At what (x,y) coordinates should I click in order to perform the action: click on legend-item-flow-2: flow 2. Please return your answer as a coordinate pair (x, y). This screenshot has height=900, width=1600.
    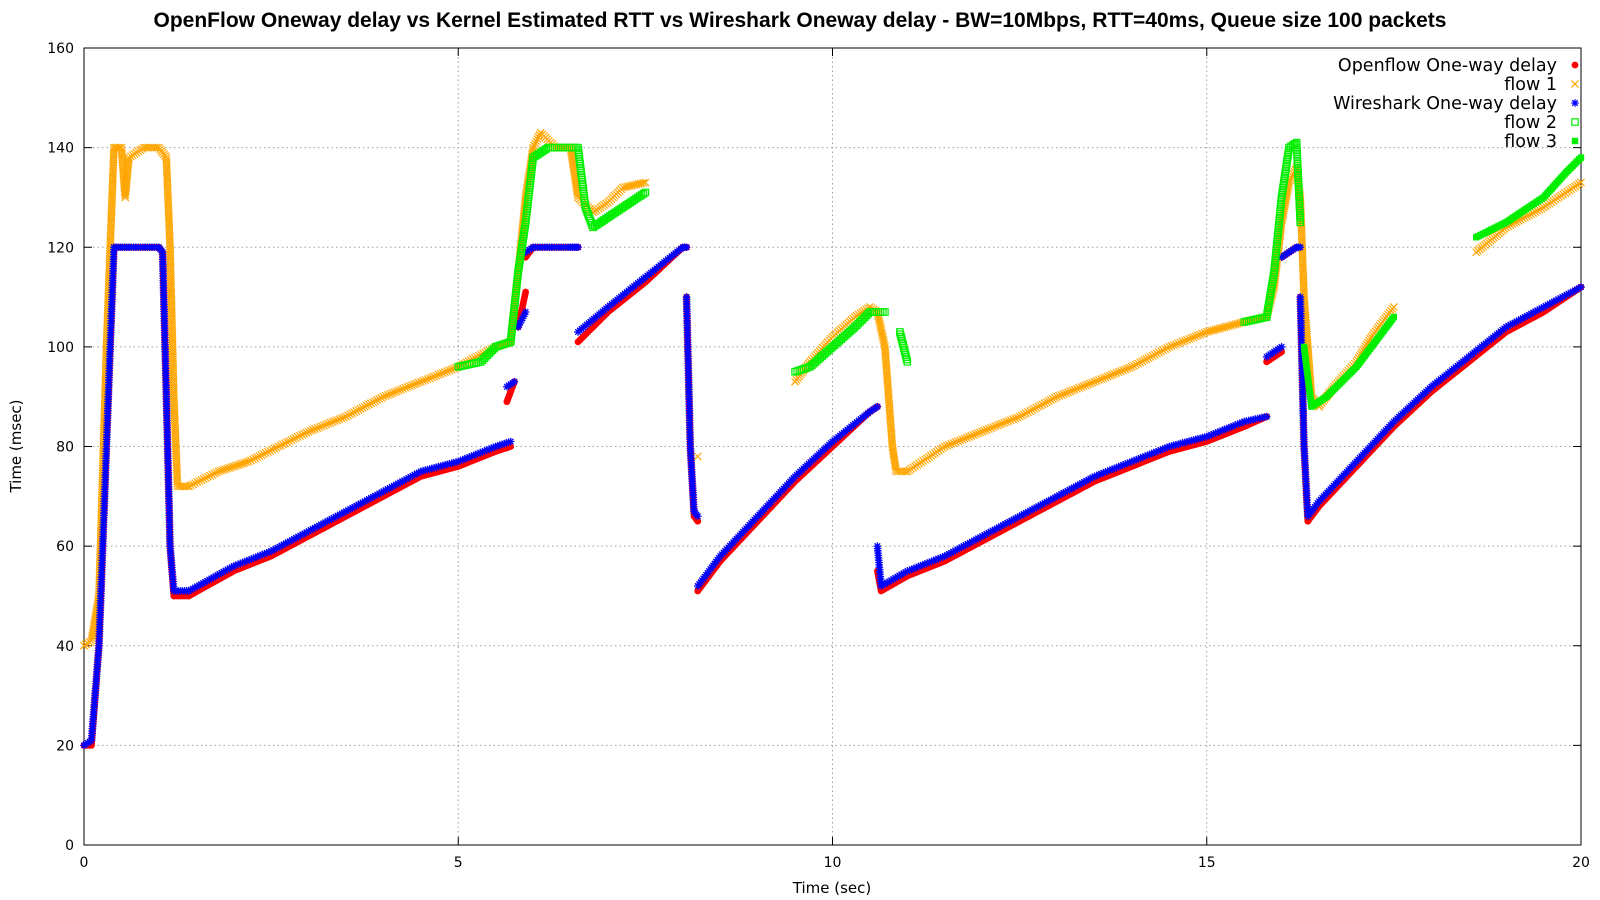
    Looking at the image, I should click on (1541, 123).